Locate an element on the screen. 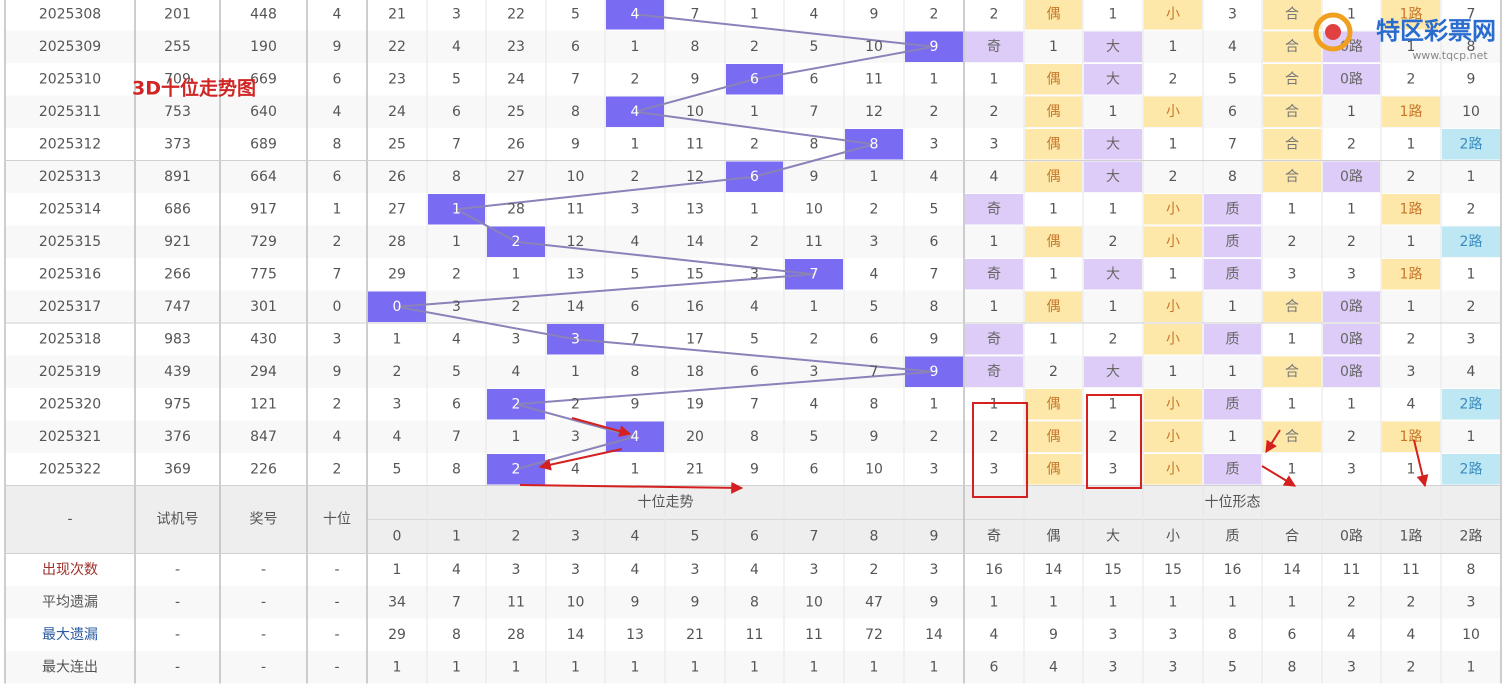 This screenshot has height=691, width=1512. header-text: 试机号 is located at coordinates (178, 520).